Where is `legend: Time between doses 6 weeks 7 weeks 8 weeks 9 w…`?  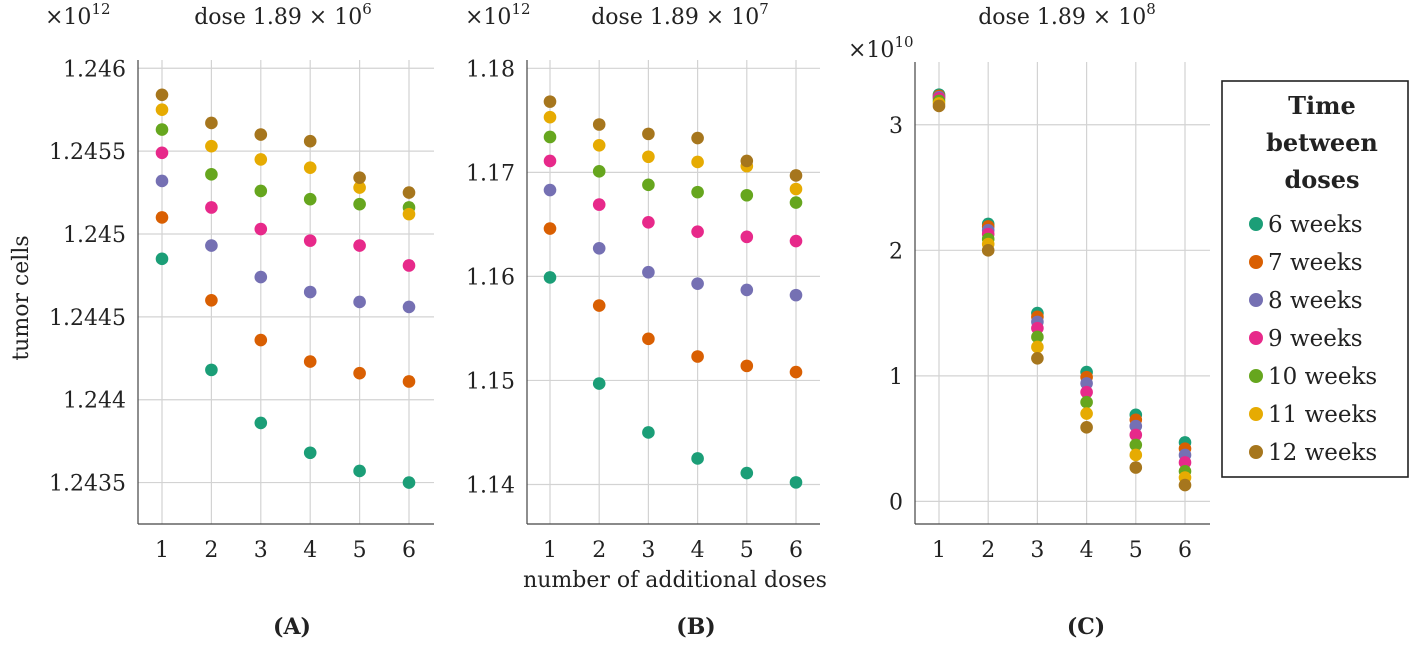
legend: Time between doses 6 weeks 7 weeks 8 weeks 9 w… is located at coordinates (1315, 279).